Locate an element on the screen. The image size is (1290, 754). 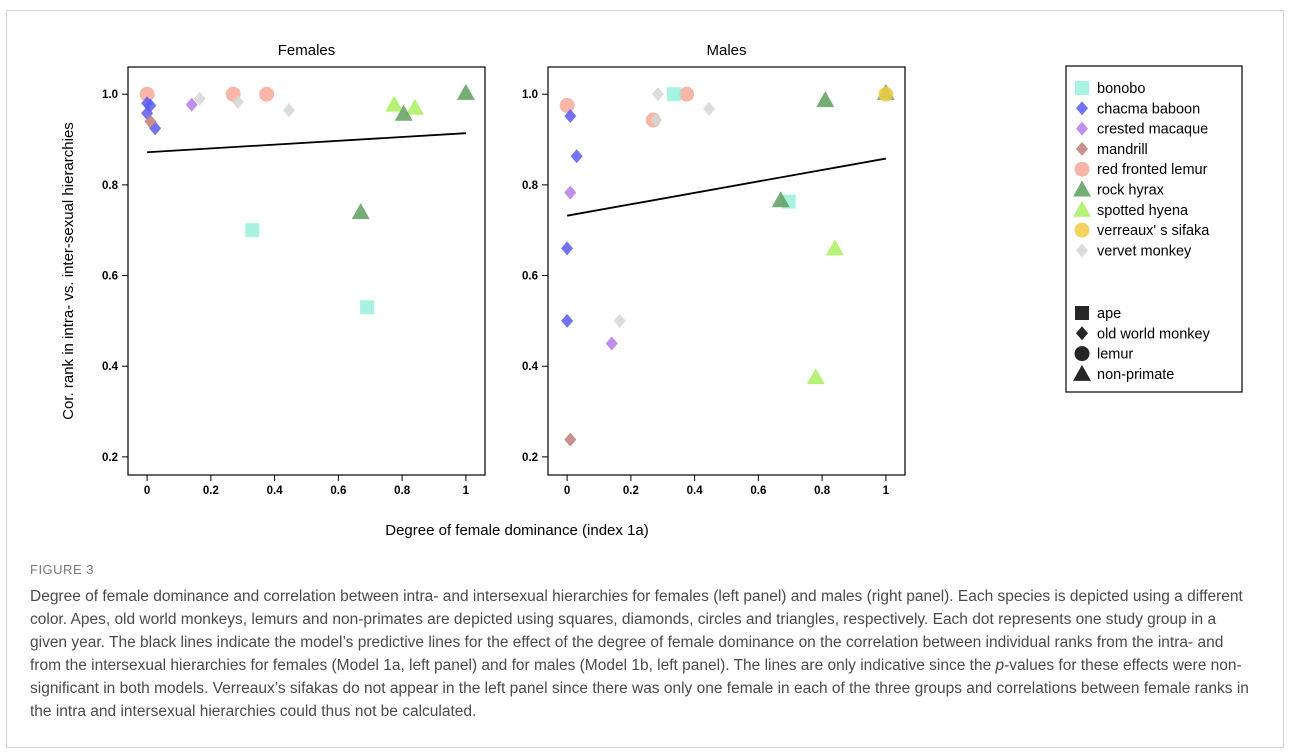
y-tick-label-females: 0.8 is located at coordinates (110, 186).